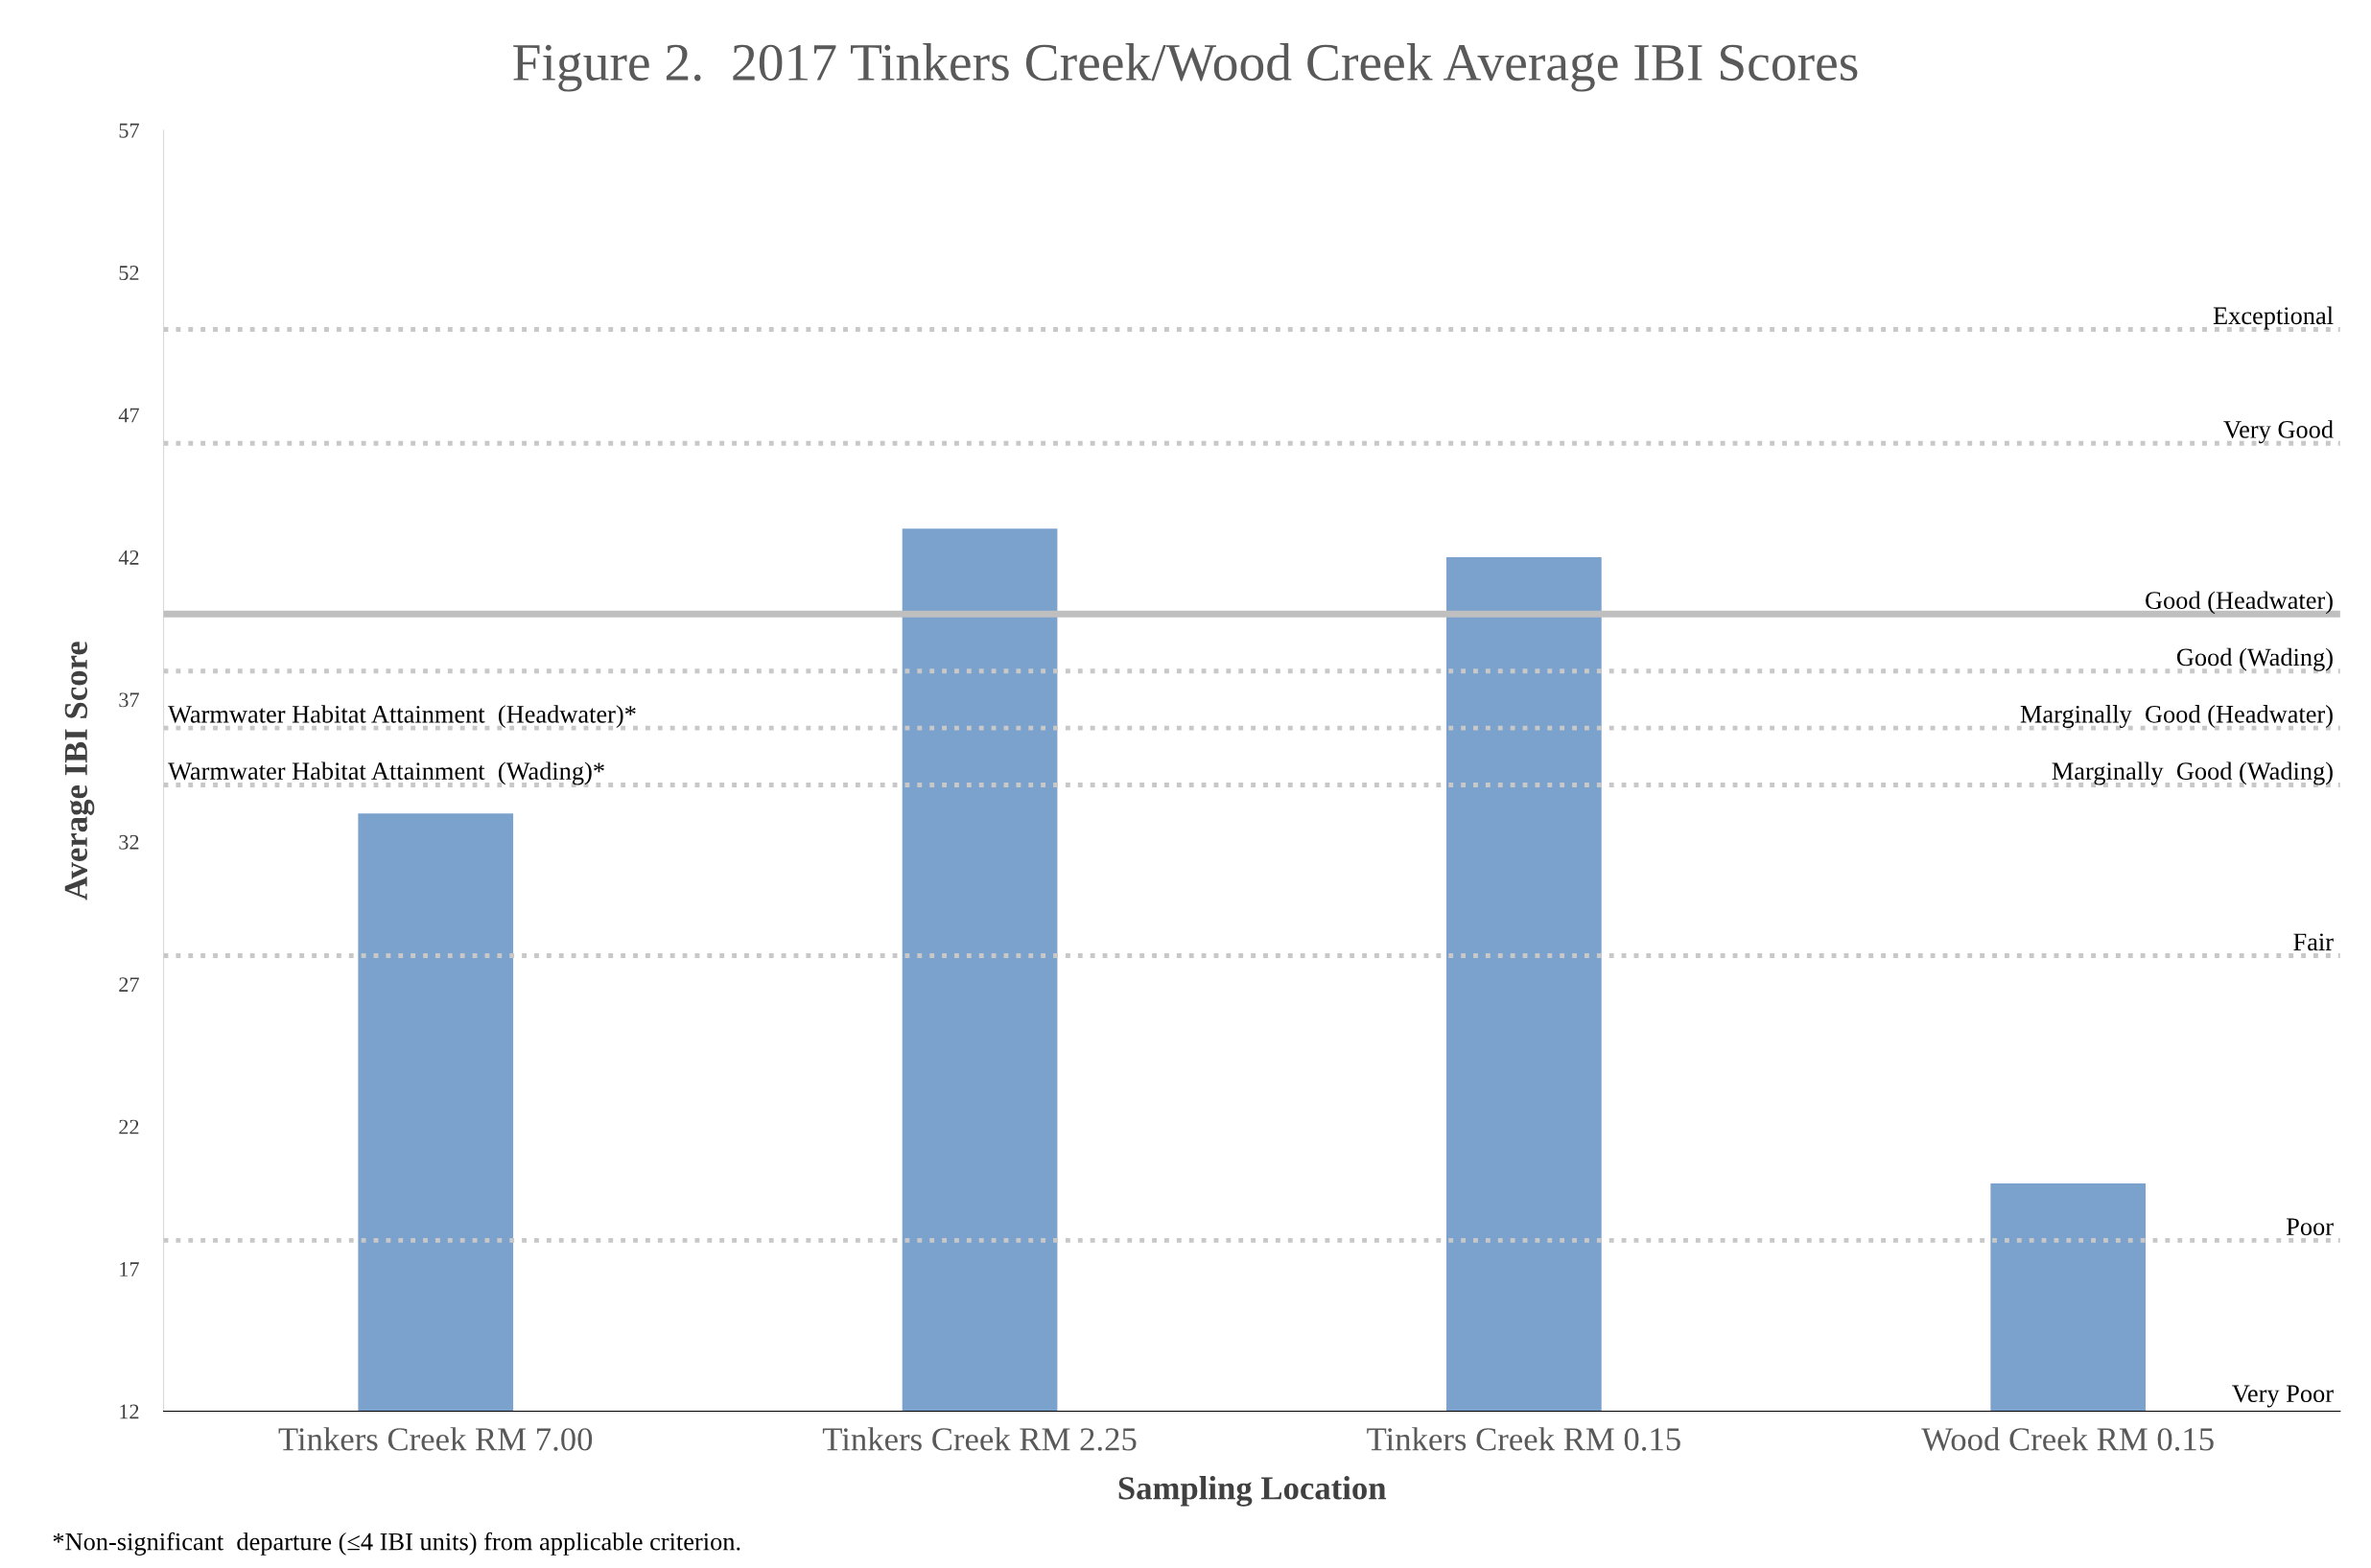 This screenshot has width=2371, height=1568. What do you see at coordinates (2273, 318) in the screenshot?
I see `ref-line-label: Exceptional` at bounding box center [2273, 318].